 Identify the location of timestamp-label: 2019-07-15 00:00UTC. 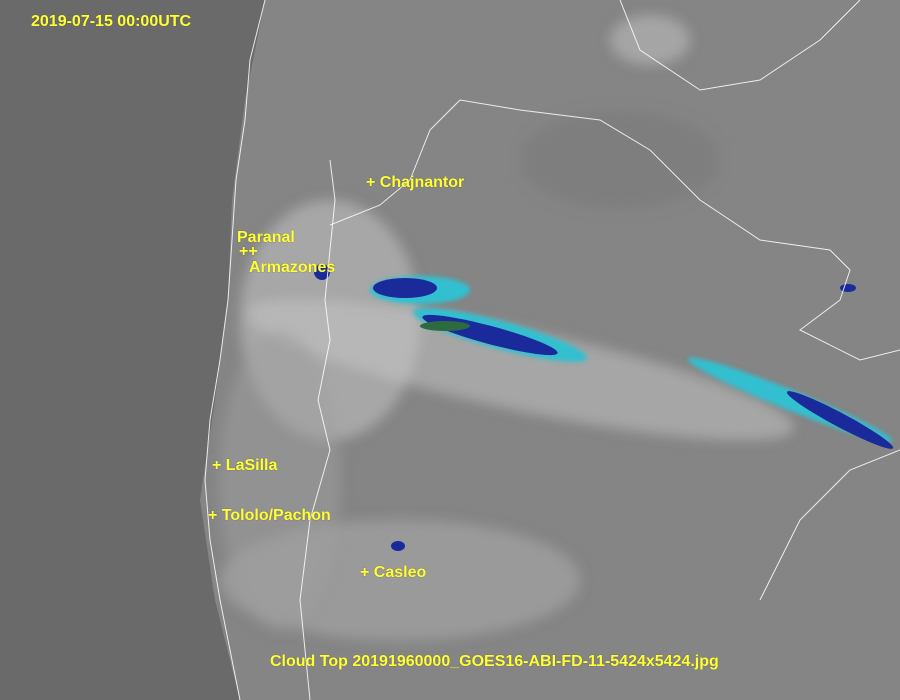
(111, 21).